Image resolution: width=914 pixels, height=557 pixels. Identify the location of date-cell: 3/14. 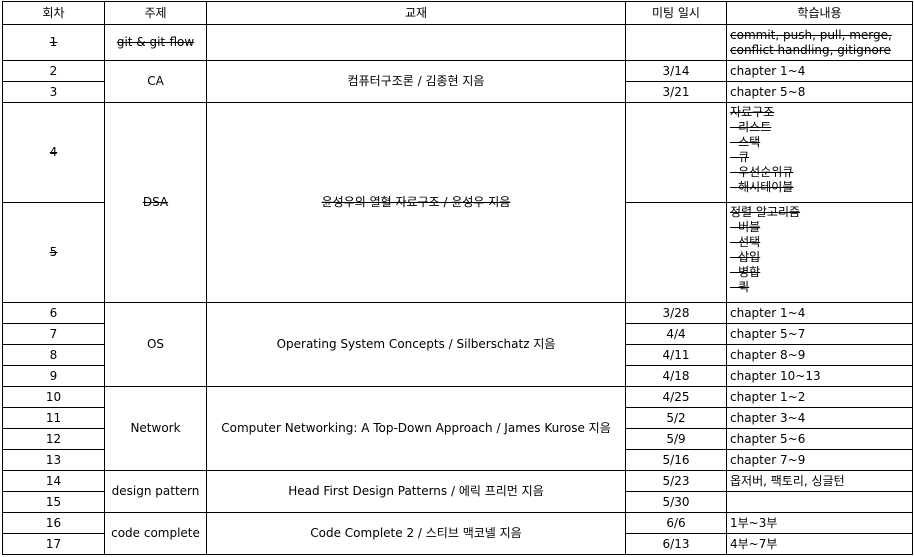
(676, 71).